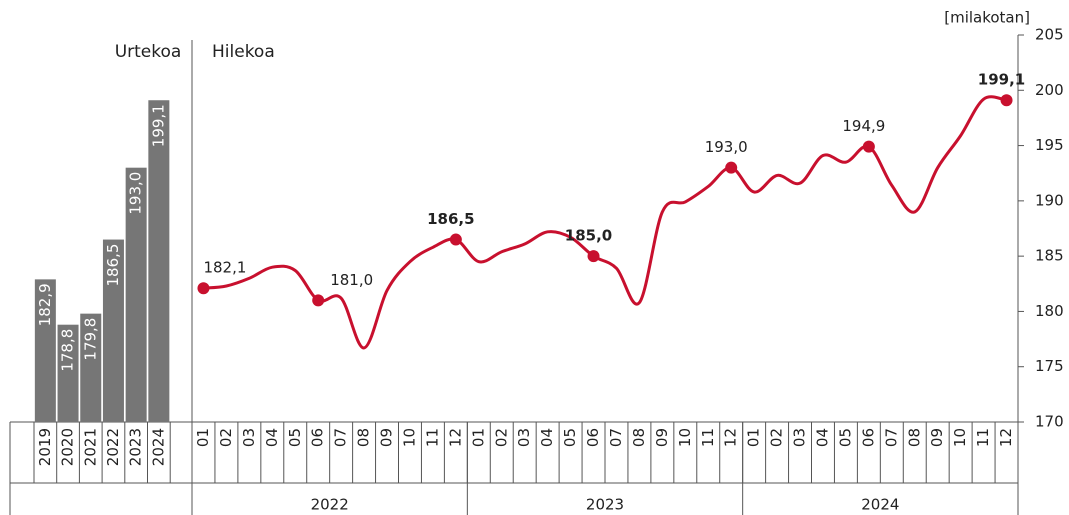 This screenshot has height=515, width=1069. Describe the element at coordinates (1049, 90) in the screenshot. I see `y-tick-label: 200` at that location.